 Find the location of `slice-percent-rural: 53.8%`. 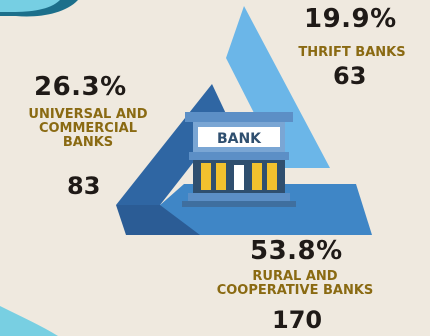

slice-percent-rural: 53.8% is located at coordinates (296, 251).